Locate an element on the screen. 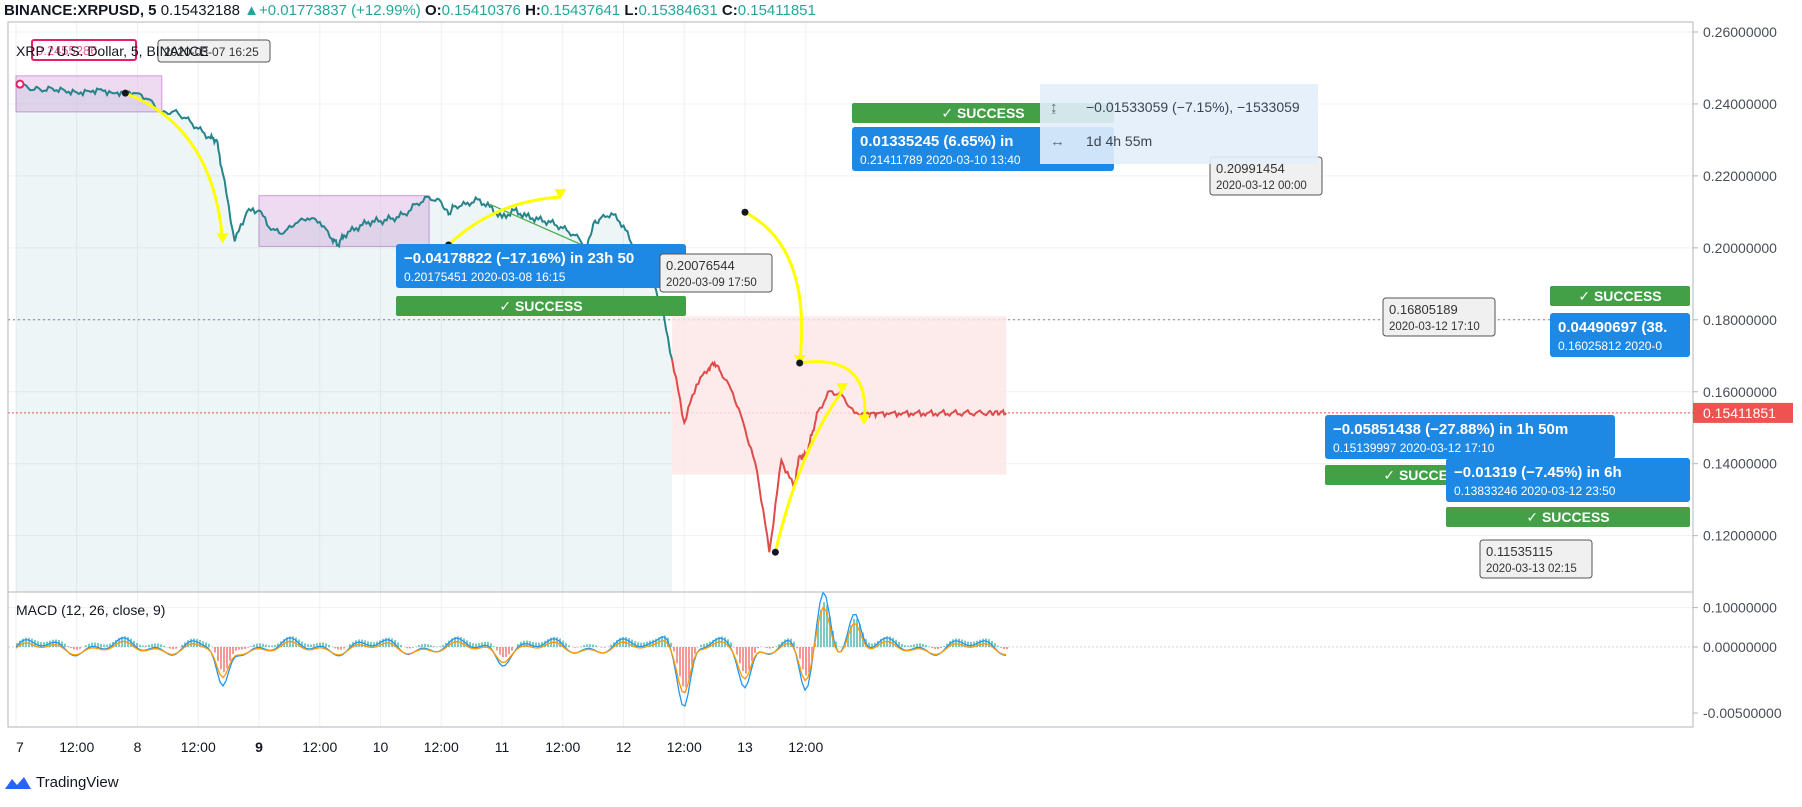  symbol-name: BINANCE:XRPUSD, 5 is located at coordinates (80, 10).